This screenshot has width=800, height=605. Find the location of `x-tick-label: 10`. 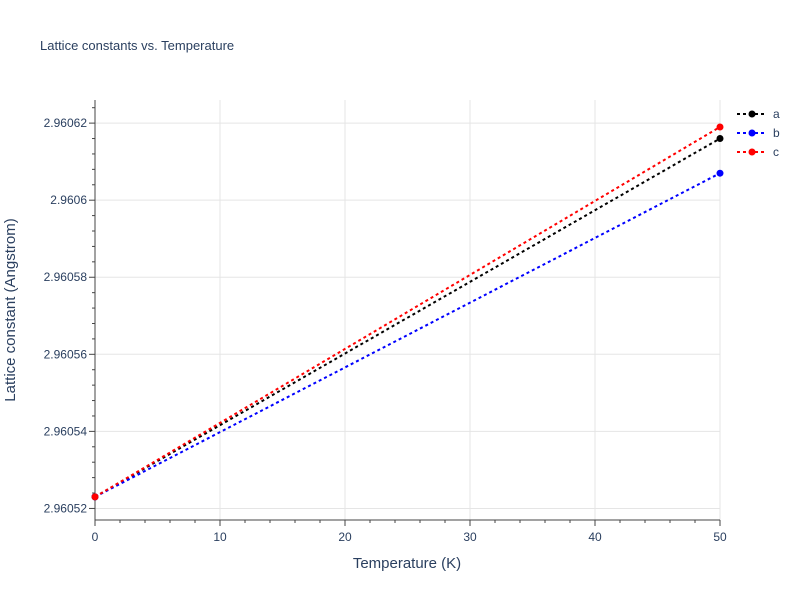

x-tick-label: 10 is located at coordinates (220, 537).